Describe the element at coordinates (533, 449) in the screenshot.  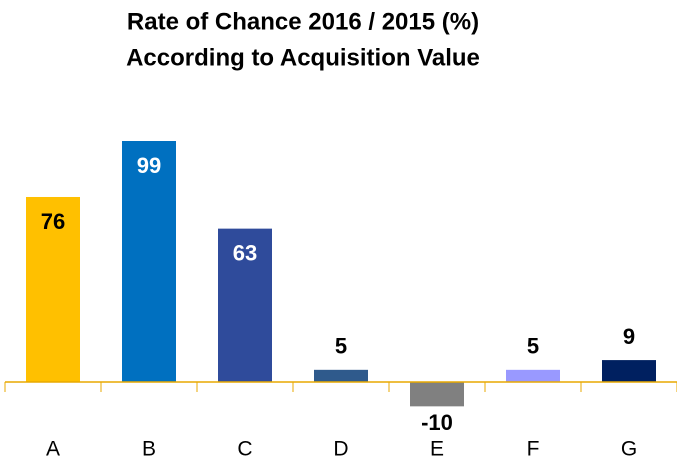
I see `x-tick-label: F` at that location.